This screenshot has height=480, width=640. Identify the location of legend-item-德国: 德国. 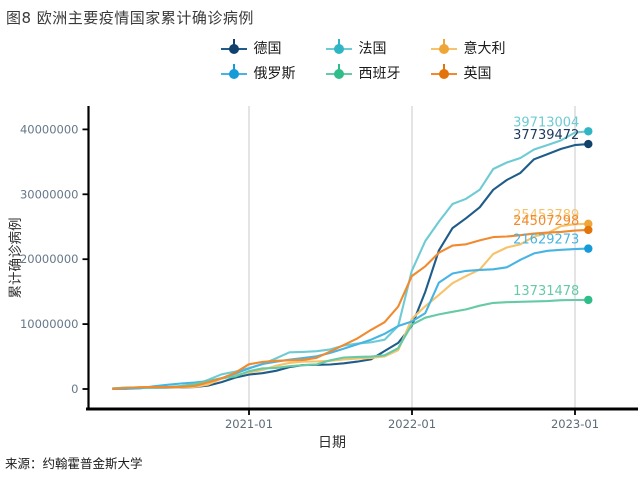
(258, 49).